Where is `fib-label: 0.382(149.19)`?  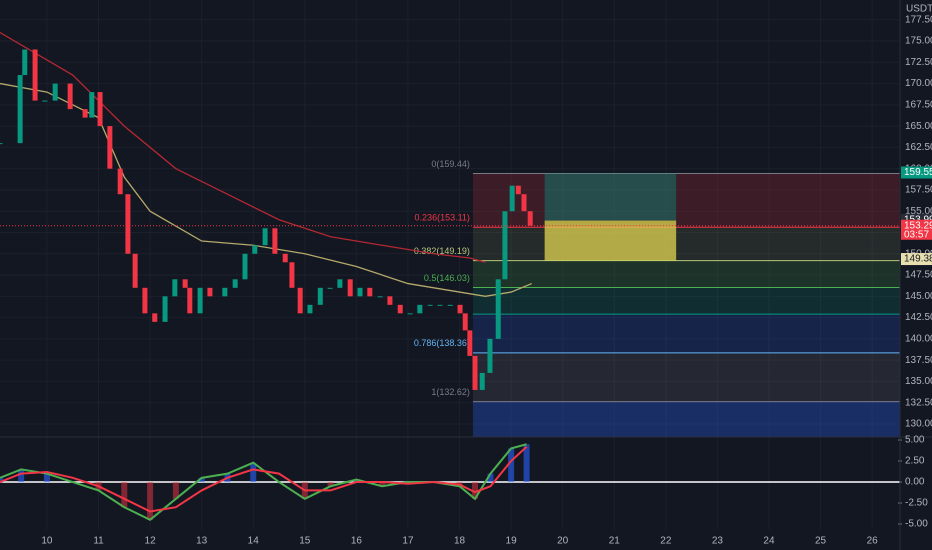
fib-label: 0.382(149.19) is located at coordinates (442, 251).